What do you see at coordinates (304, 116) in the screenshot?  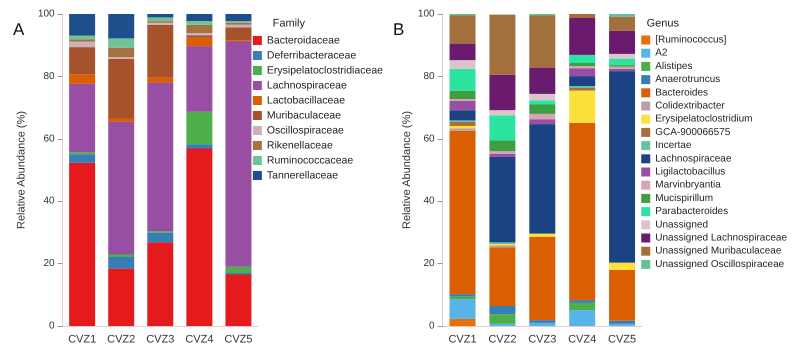 I see `legend-label: Muribaculaceae` at bounding box center [304, 116].